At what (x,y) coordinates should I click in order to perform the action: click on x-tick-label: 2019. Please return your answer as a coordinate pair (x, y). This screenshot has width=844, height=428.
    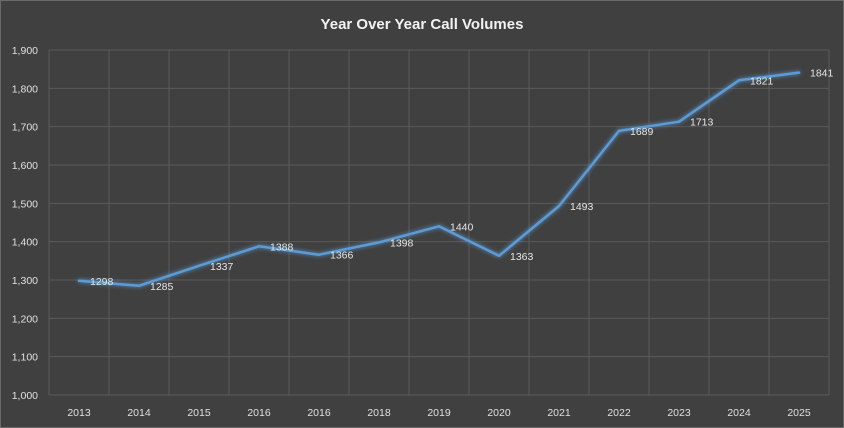
    Looking at the image, I should click on (439, 413).